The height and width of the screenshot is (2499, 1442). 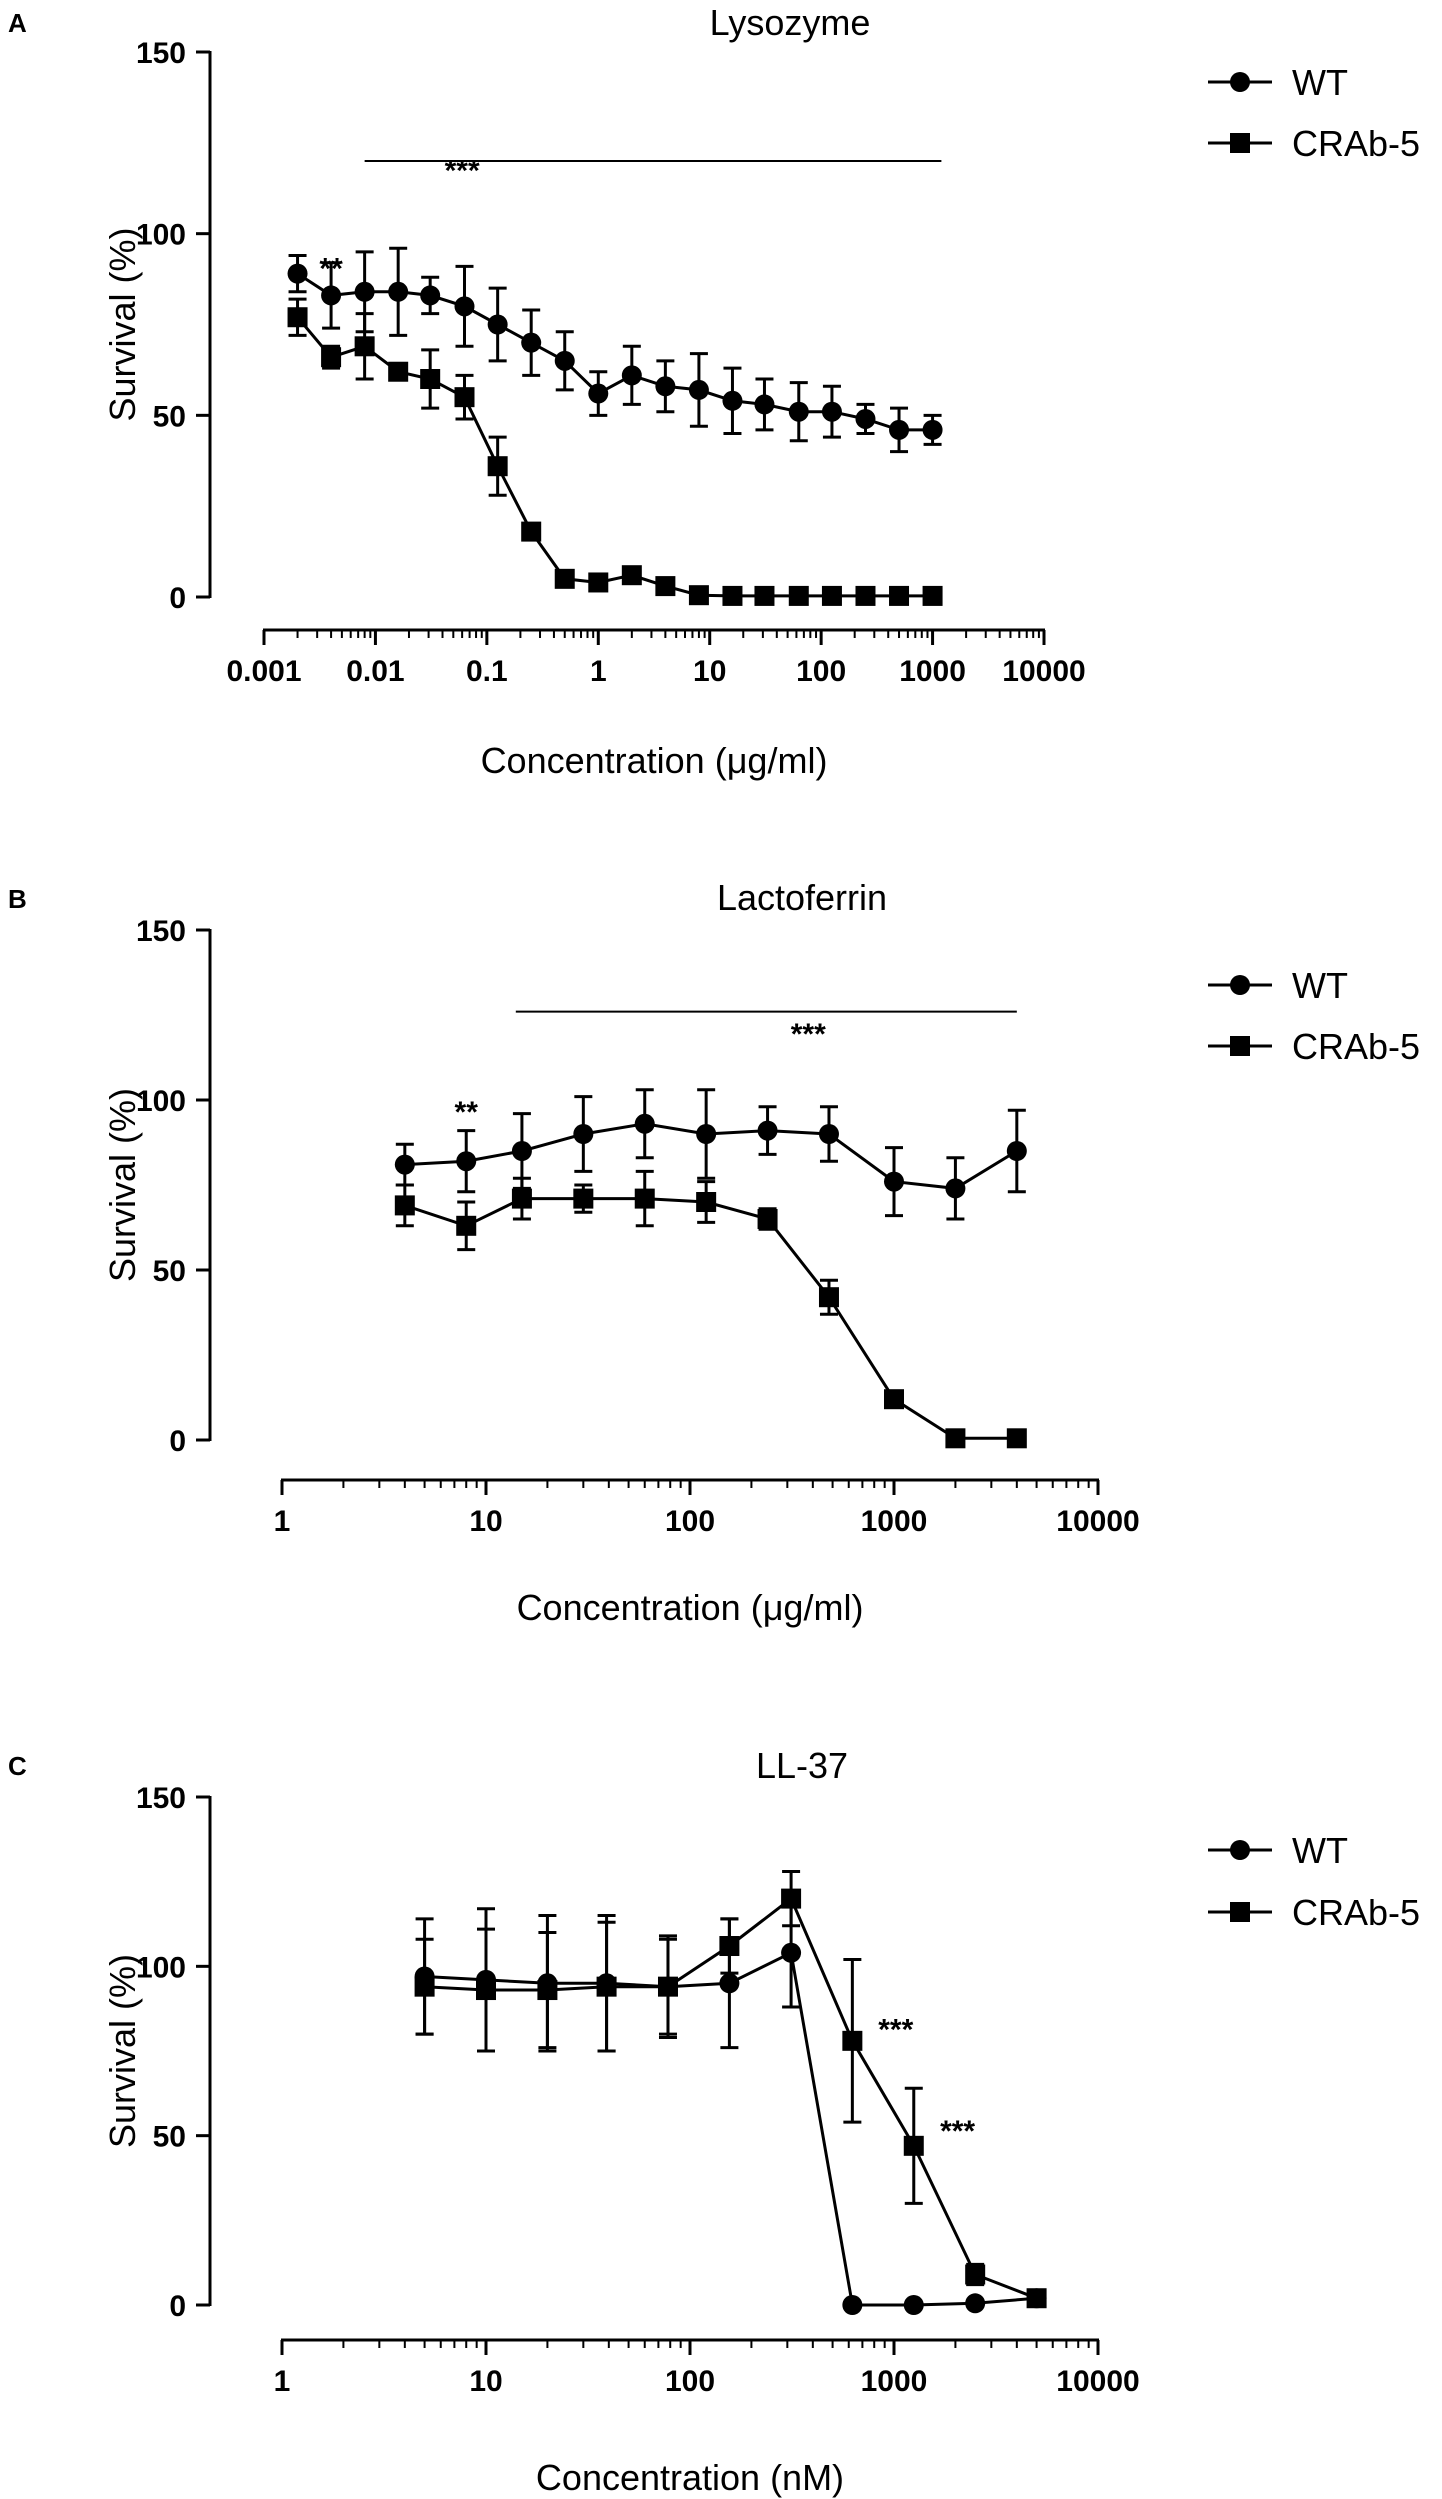 What do you see at coordinates (17, 23) in the screenshot?
I see `panel-letter: A` at bounding box center [17, 23].